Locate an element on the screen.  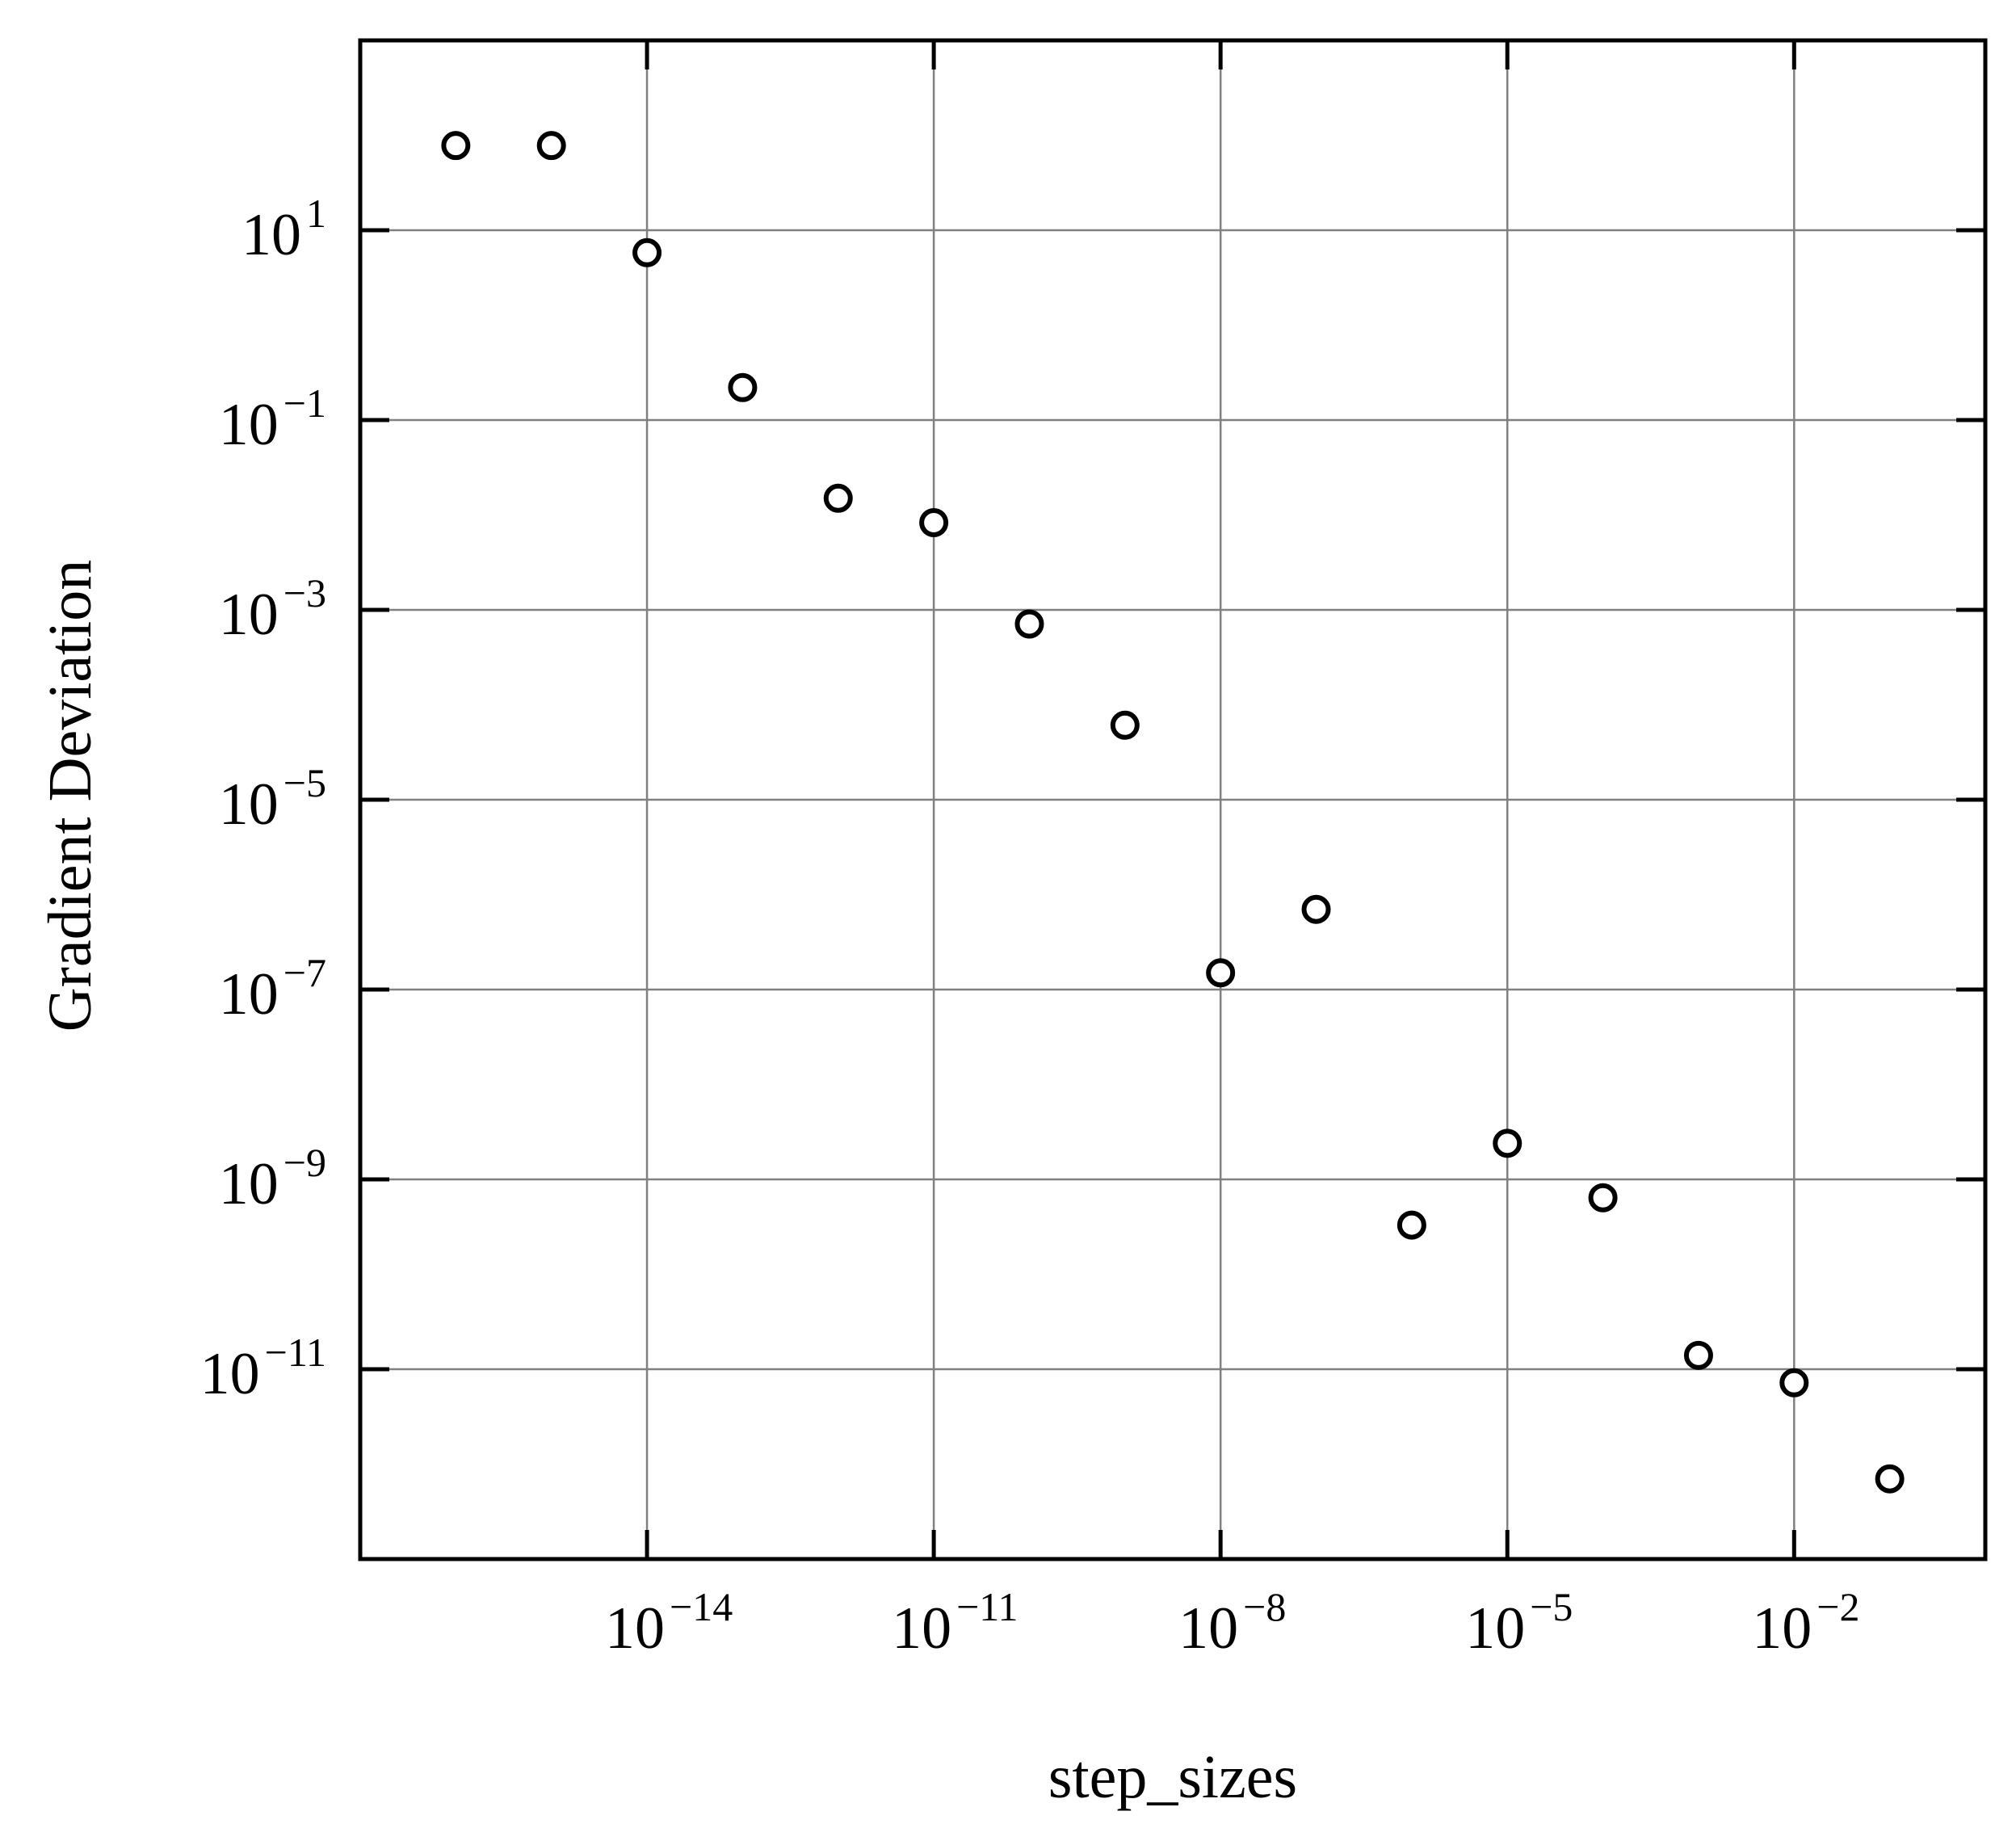
x-tick-label: 10 −14 is located at coordinates (669, 1623).